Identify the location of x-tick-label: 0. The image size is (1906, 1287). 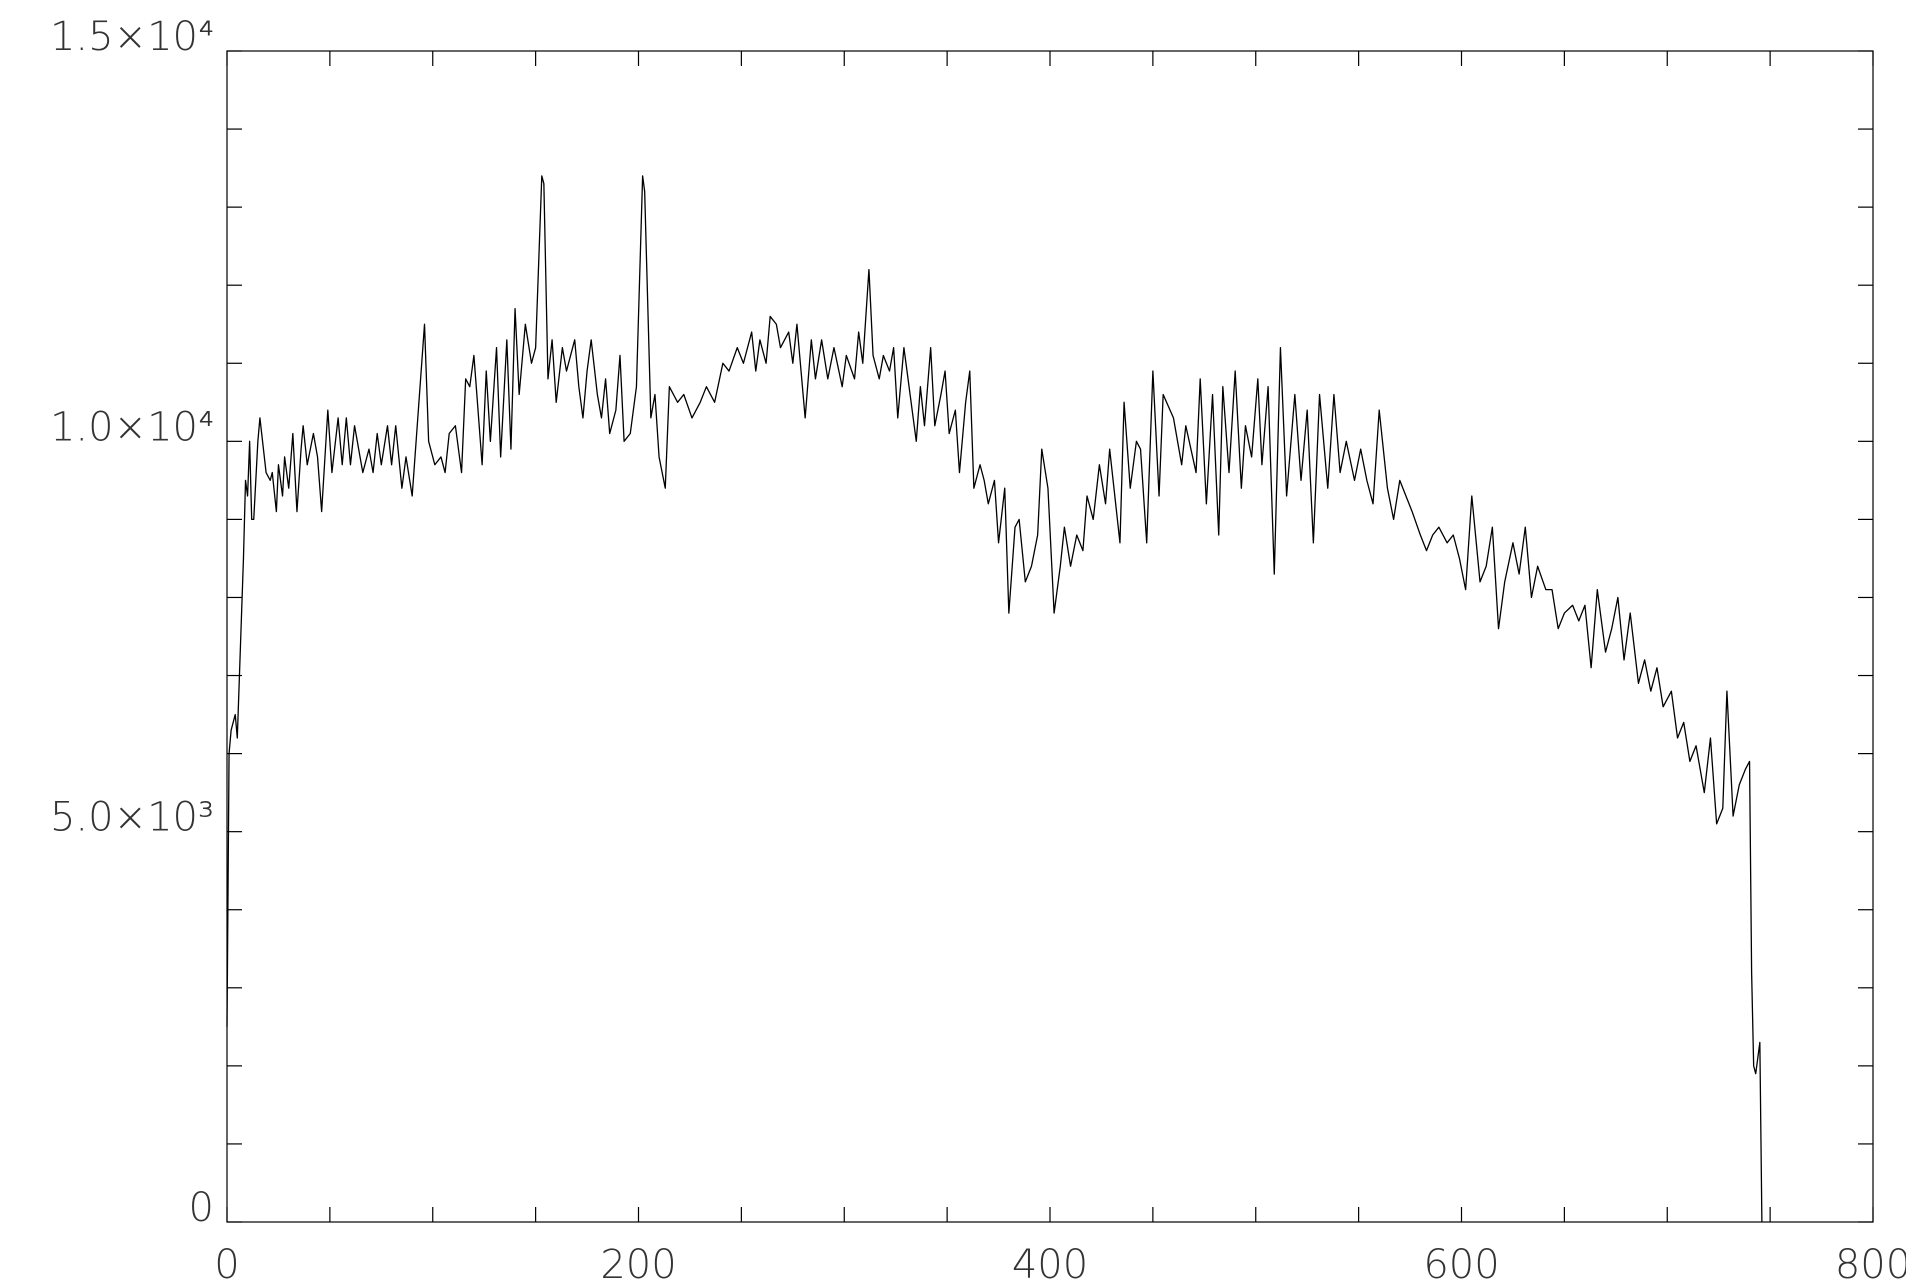
(226, 1264).